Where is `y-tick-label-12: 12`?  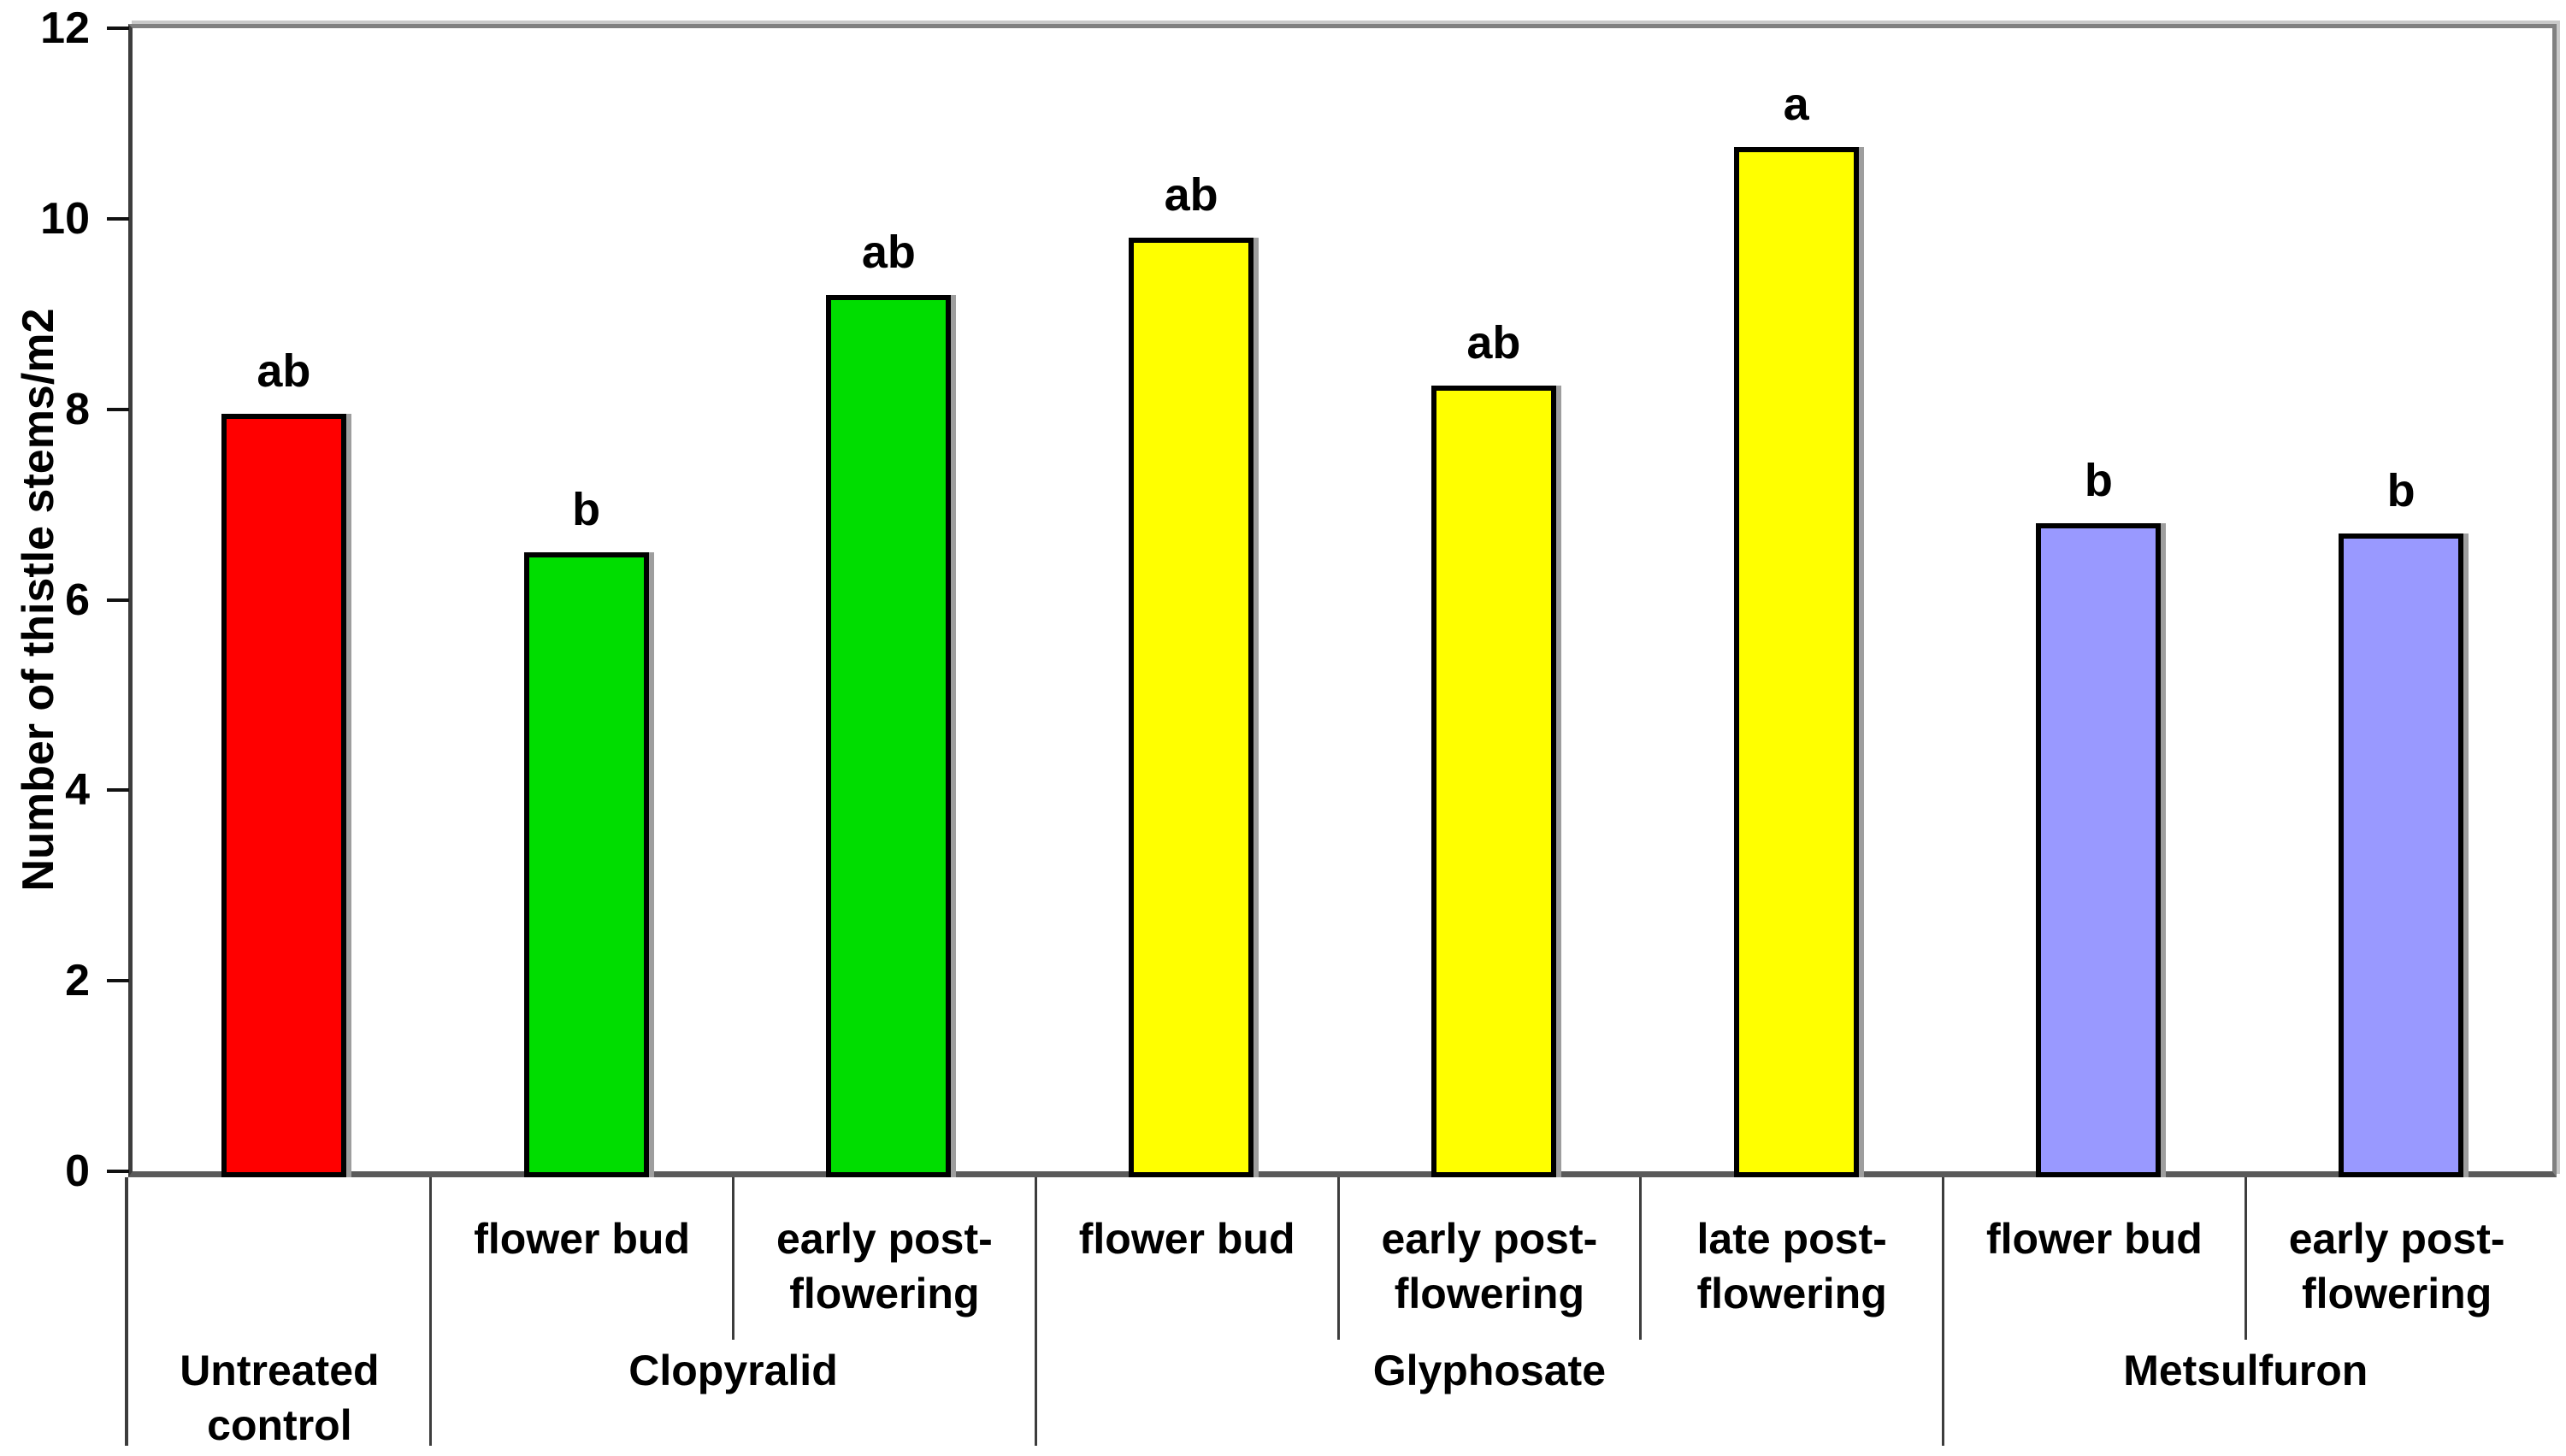 y-tick-label-12: 12 is located at coordinates (65, 28).